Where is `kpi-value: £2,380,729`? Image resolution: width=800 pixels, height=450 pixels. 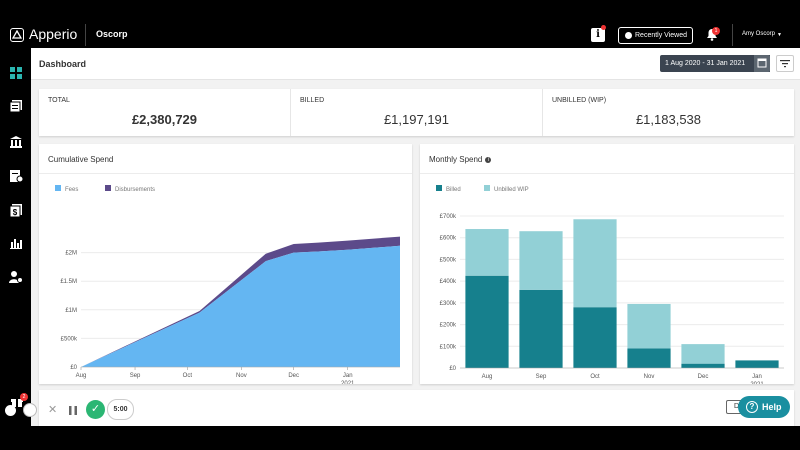 kpi-value: £2,380,729 is located at coordinates (164, 119).